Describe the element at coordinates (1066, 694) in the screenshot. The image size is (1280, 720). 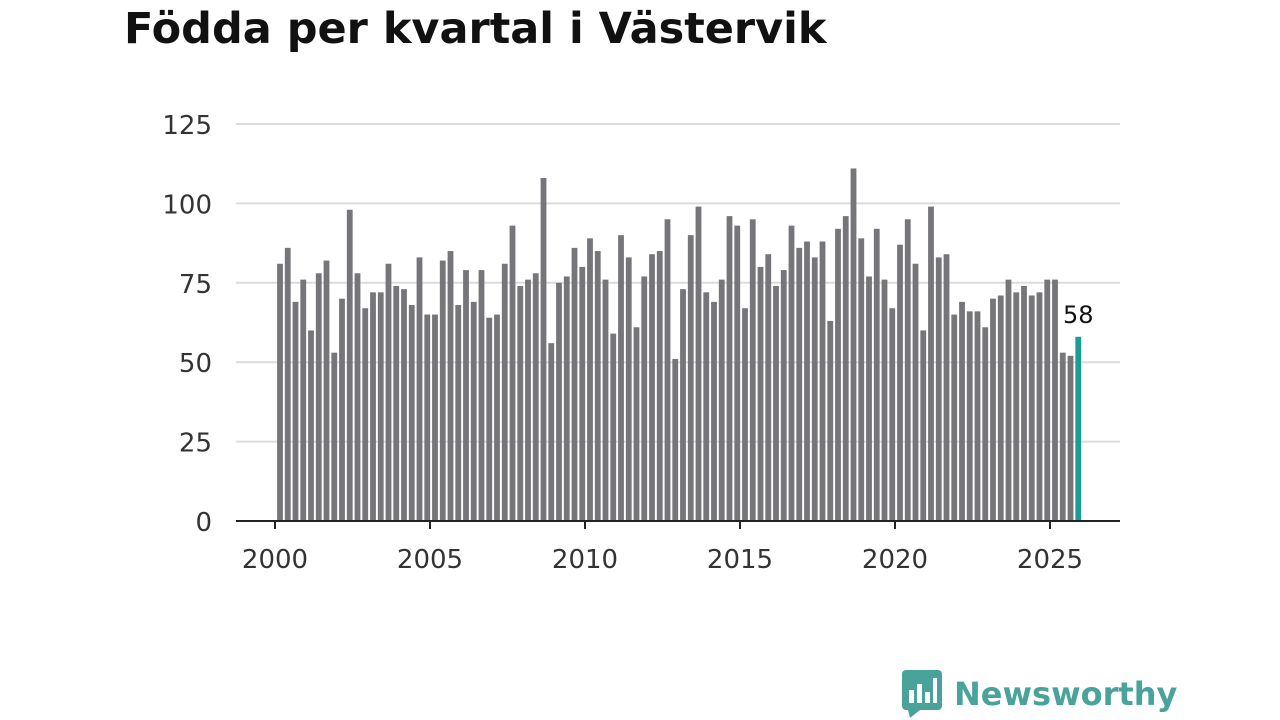
I see `brand-name: Newsworthy` at that location.